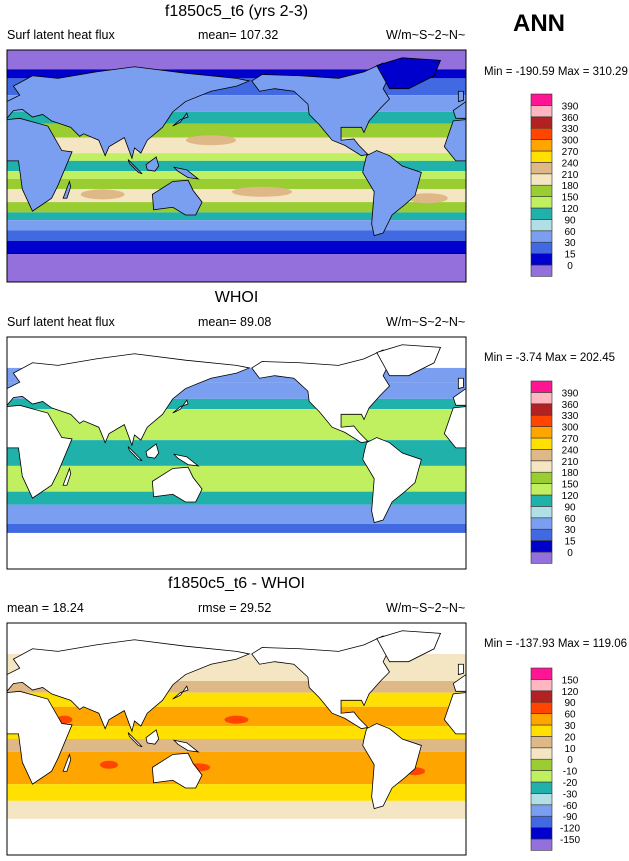 The height and width of the screenshot is (861, 629). I want to click on colorbar-label: -30, so click(570, 794).